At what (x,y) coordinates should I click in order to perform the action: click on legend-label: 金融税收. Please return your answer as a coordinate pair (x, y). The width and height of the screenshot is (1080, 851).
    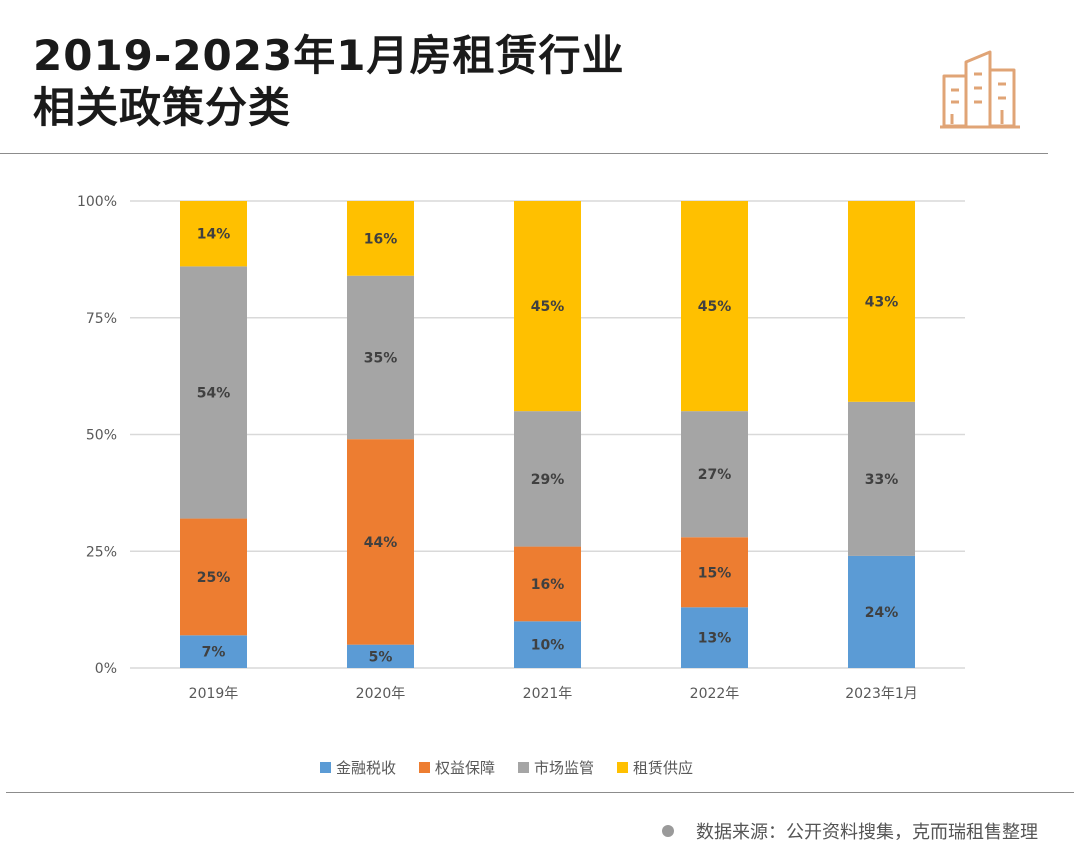
    Looking at the image, I should click on (366, 768).